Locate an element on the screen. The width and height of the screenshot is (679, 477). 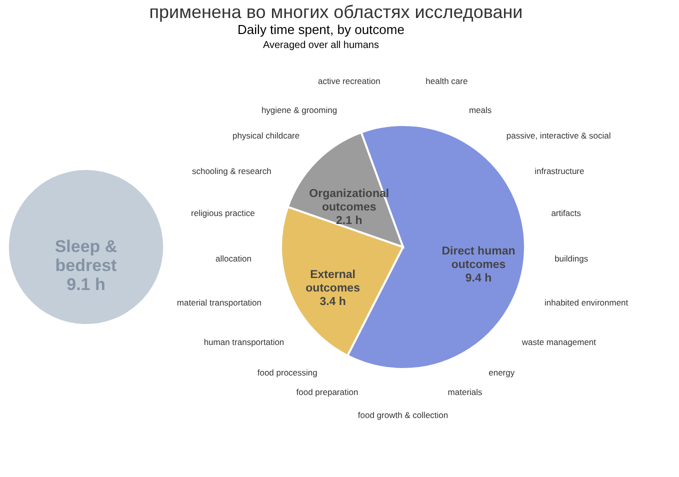
text: schooling & research is located at coordinates (232, 171).